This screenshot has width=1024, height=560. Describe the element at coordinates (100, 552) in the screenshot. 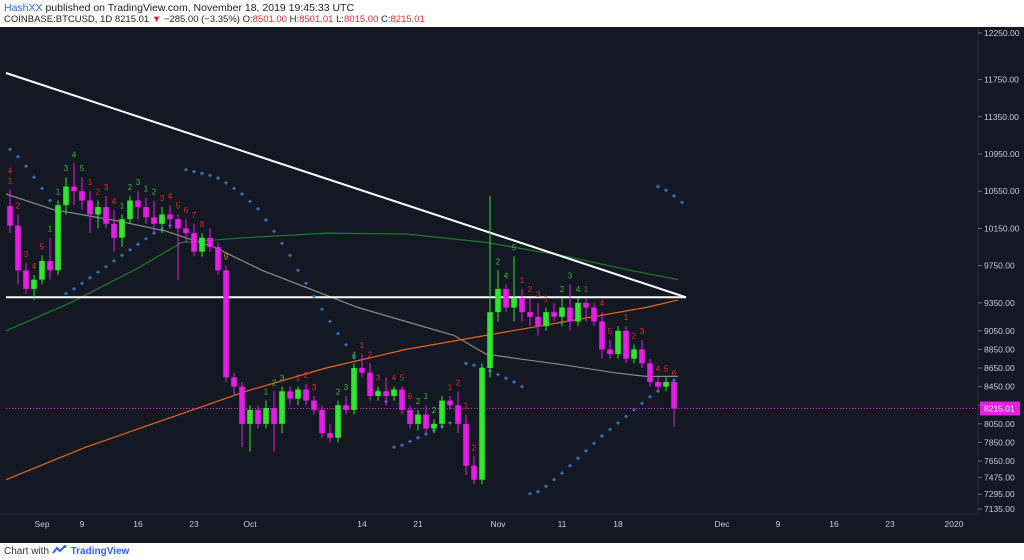

I see `footer-brand: TradingView` at that location.